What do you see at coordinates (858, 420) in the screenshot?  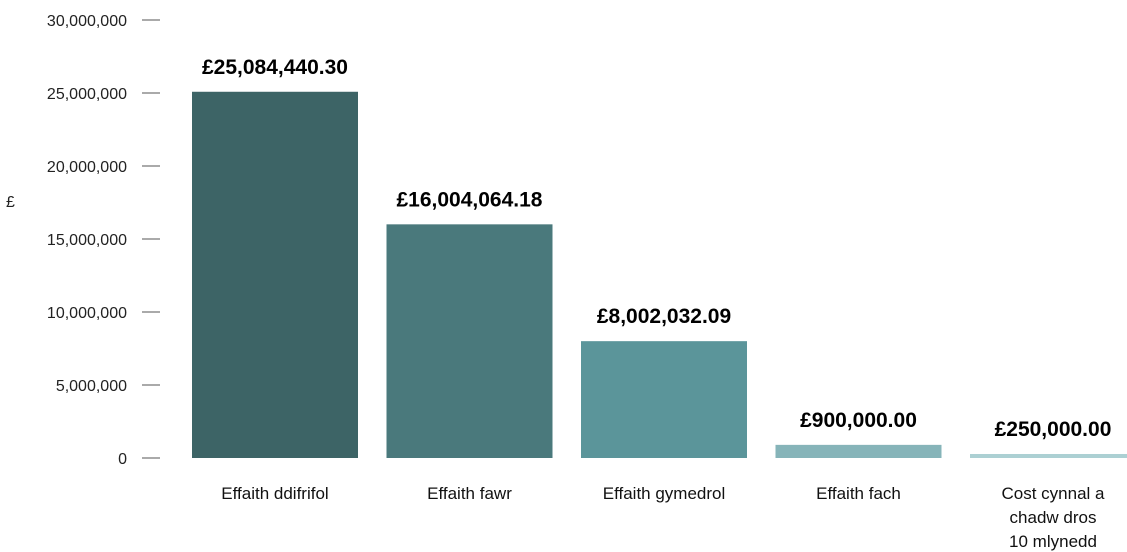 I see `data-label: £900,000.00` at bounding box center [858, 420].